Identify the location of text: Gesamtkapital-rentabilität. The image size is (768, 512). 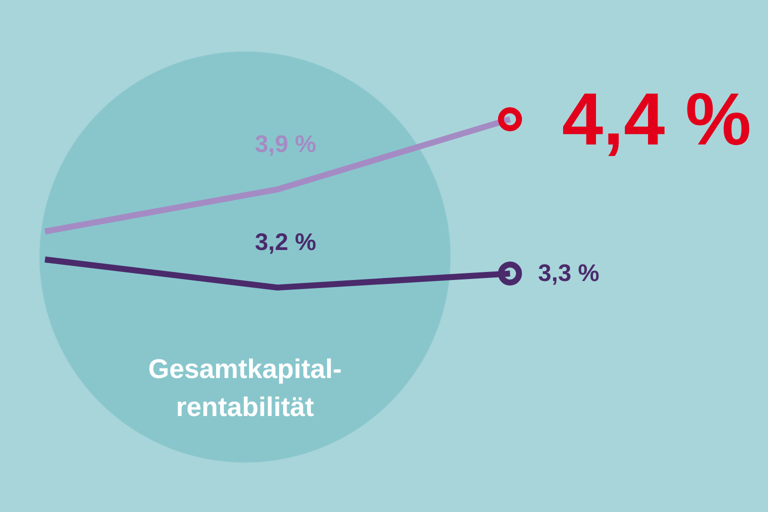
(245, 388).